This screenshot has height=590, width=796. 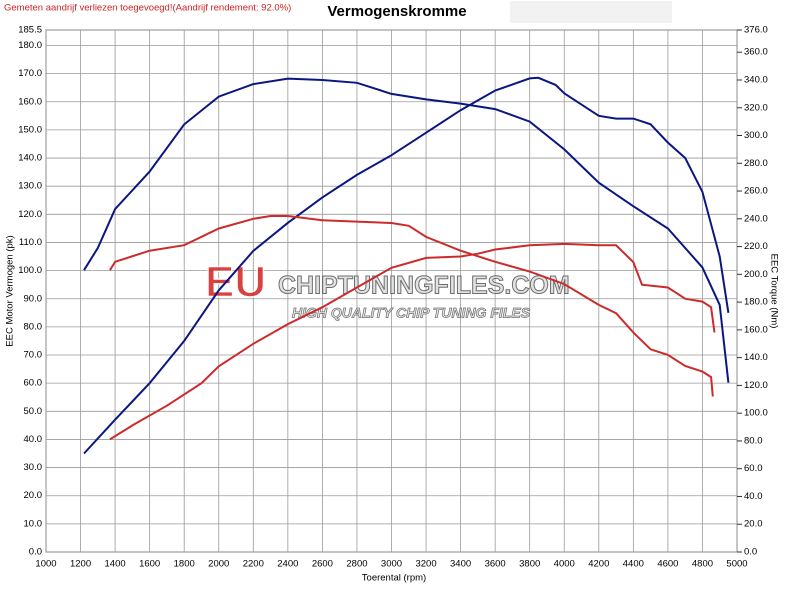 I want to click on y2-tick-label: 360.0, so click(x=756, y=52).